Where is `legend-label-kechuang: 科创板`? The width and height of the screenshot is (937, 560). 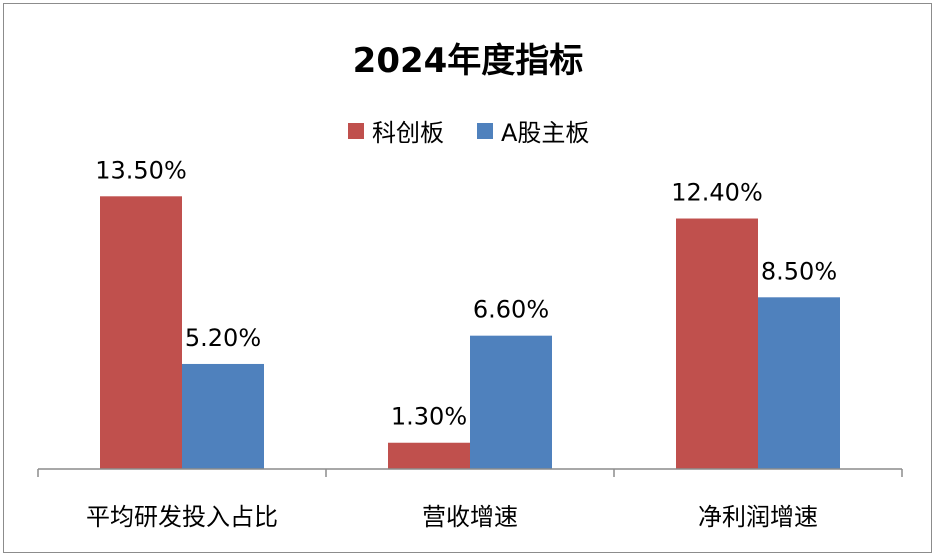 legend-label-kechuang: 科创板 is located at coordinates (408, 133).